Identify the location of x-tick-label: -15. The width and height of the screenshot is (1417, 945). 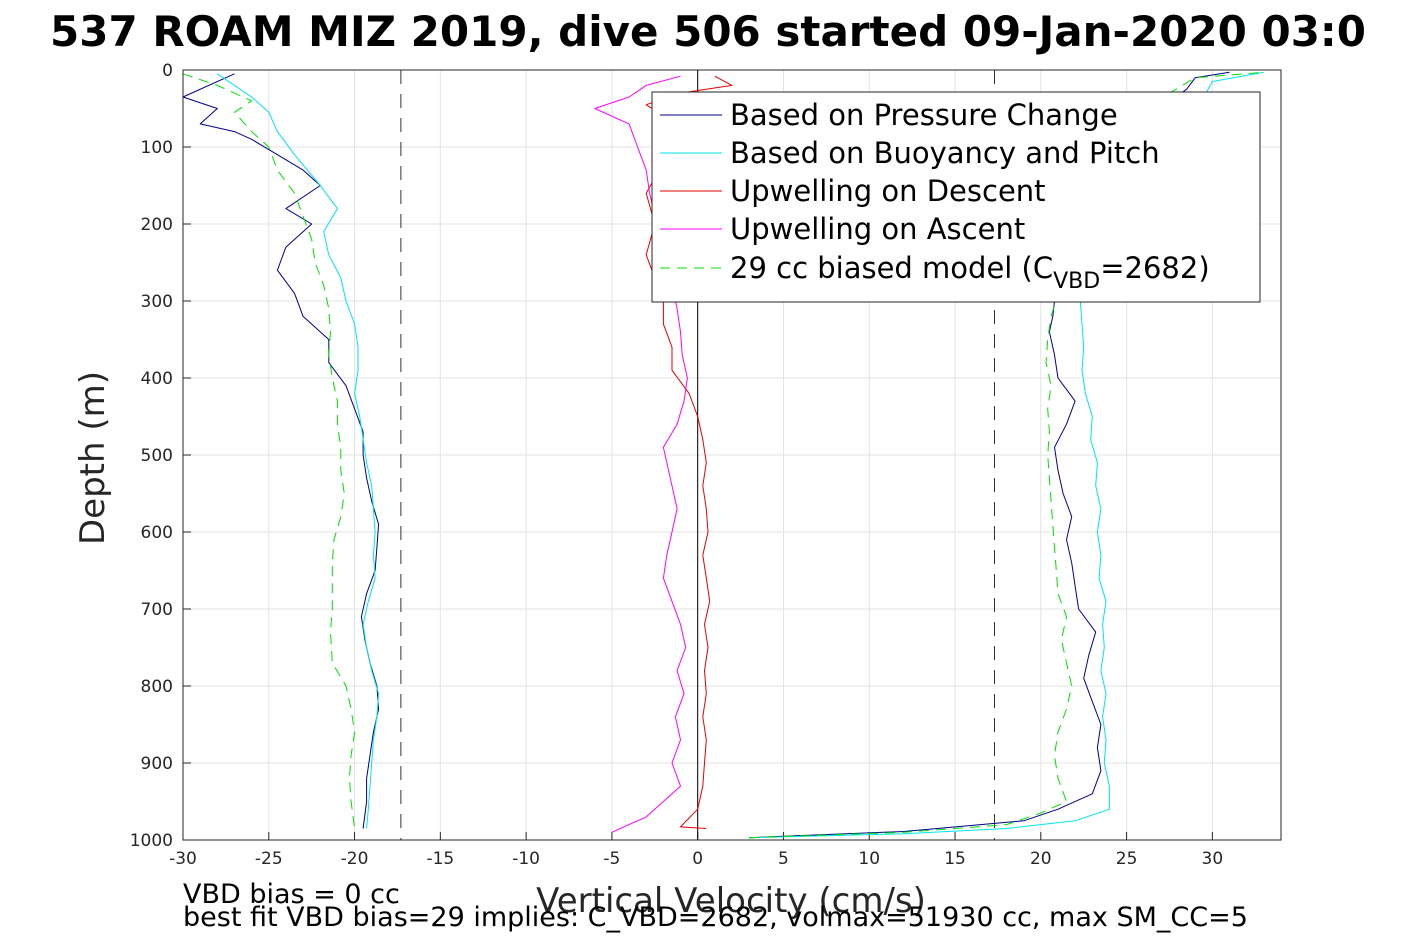
(440, 859).